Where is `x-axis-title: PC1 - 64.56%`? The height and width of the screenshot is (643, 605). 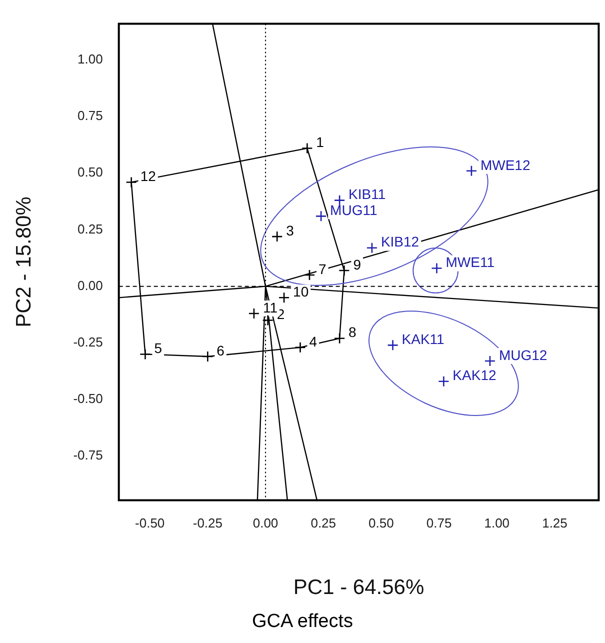 x-axis-title: PC1 - 64.56% is located at coordinates (358, 588).